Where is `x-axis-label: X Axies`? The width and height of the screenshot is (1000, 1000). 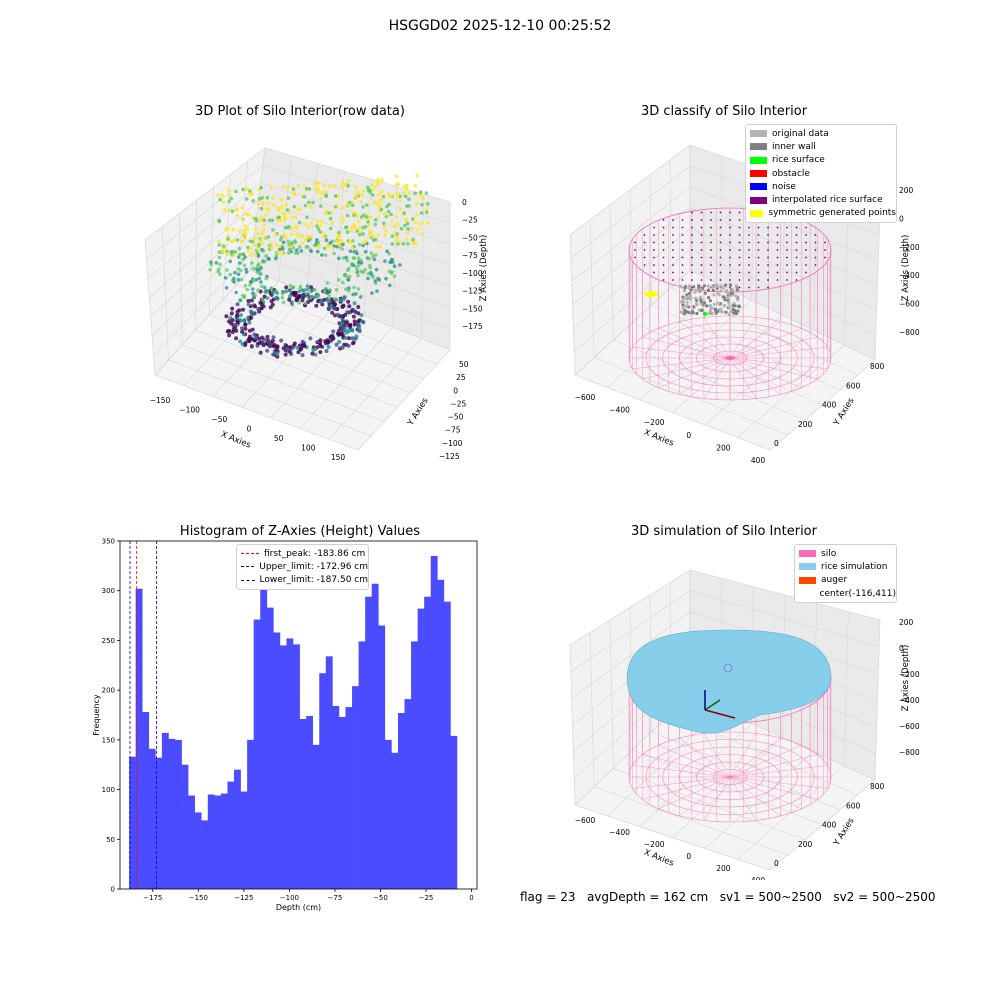 x-axis-label: X Axies is located at coordinates (658, 438).